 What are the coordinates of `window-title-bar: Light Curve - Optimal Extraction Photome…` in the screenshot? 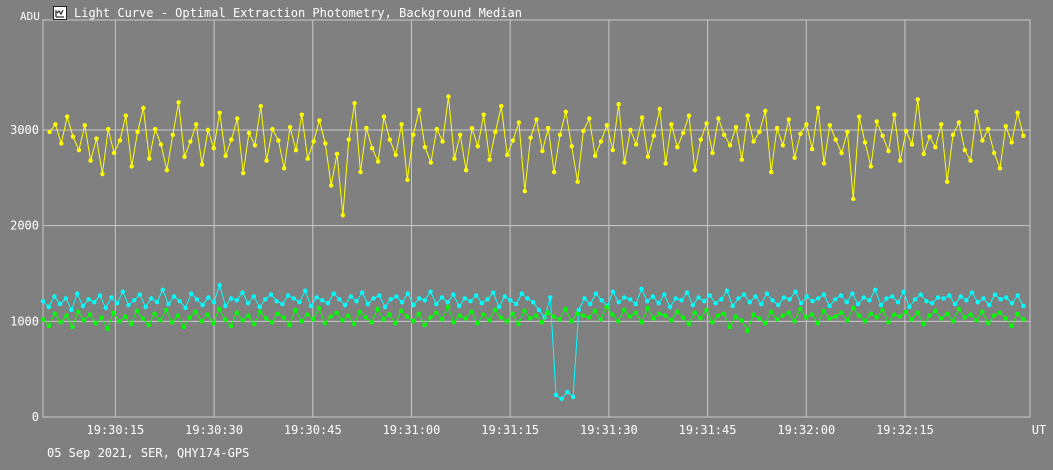 It's located at (287, 13).